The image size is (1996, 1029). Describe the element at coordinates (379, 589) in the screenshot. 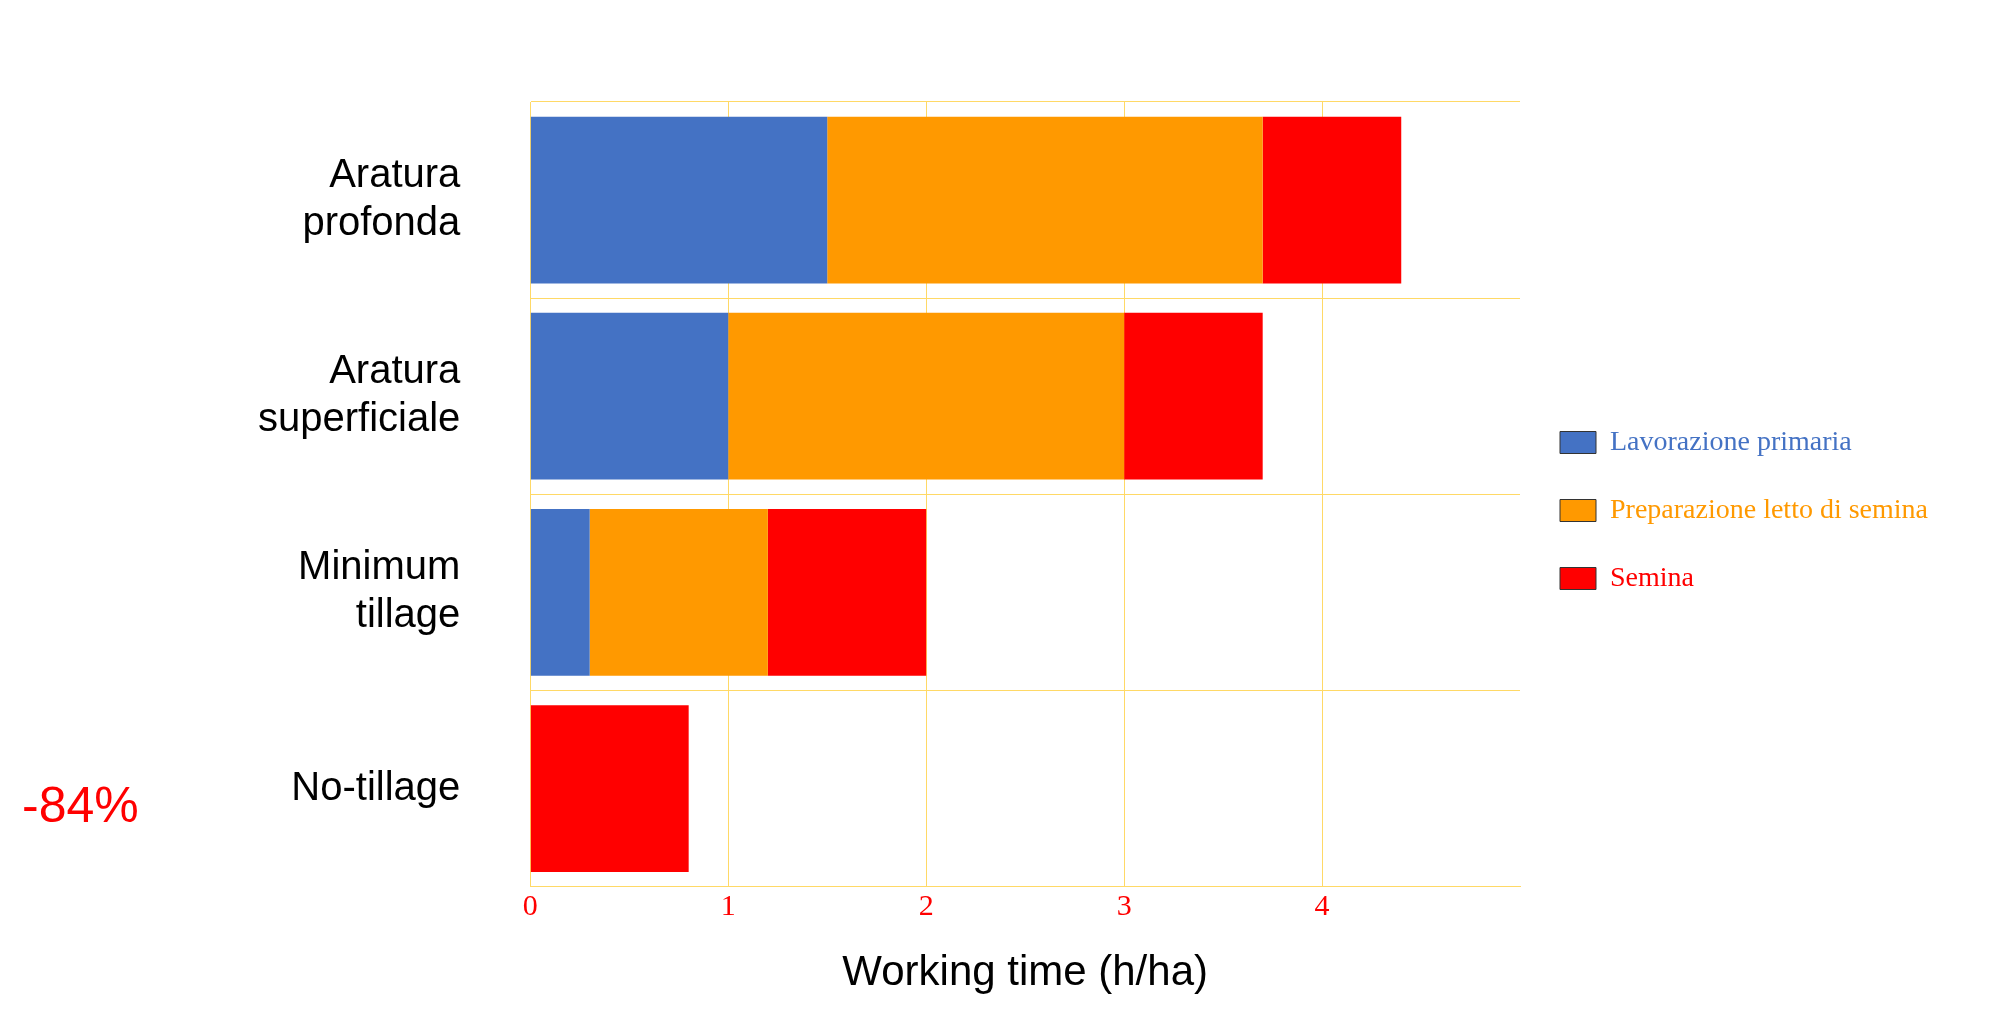

I see `y-tick-label: Minimum tillage` at that location.